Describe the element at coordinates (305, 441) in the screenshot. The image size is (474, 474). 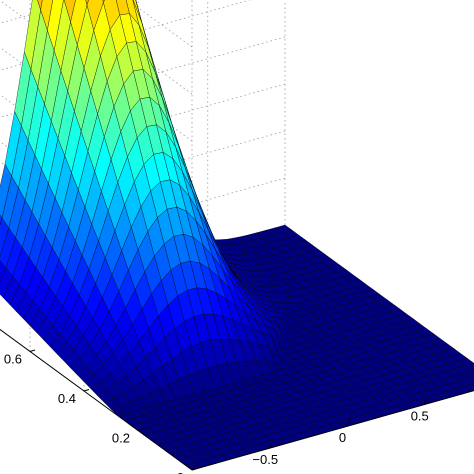
I see `x-tick-labels: −1−0.500.5` at that location.